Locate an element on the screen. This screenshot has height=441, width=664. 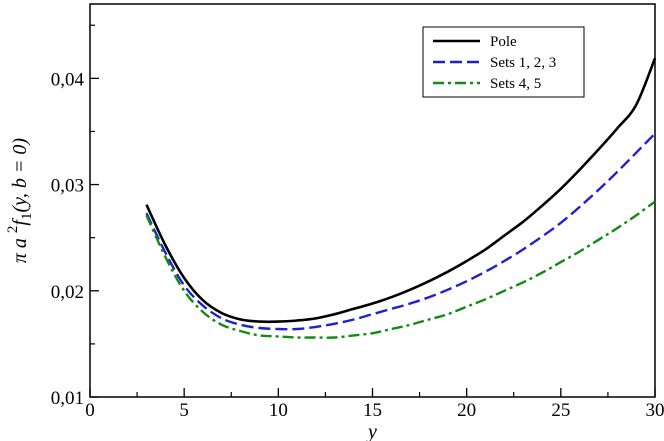
y-axis-label-pre: π a is located at coordinates (20, 248).